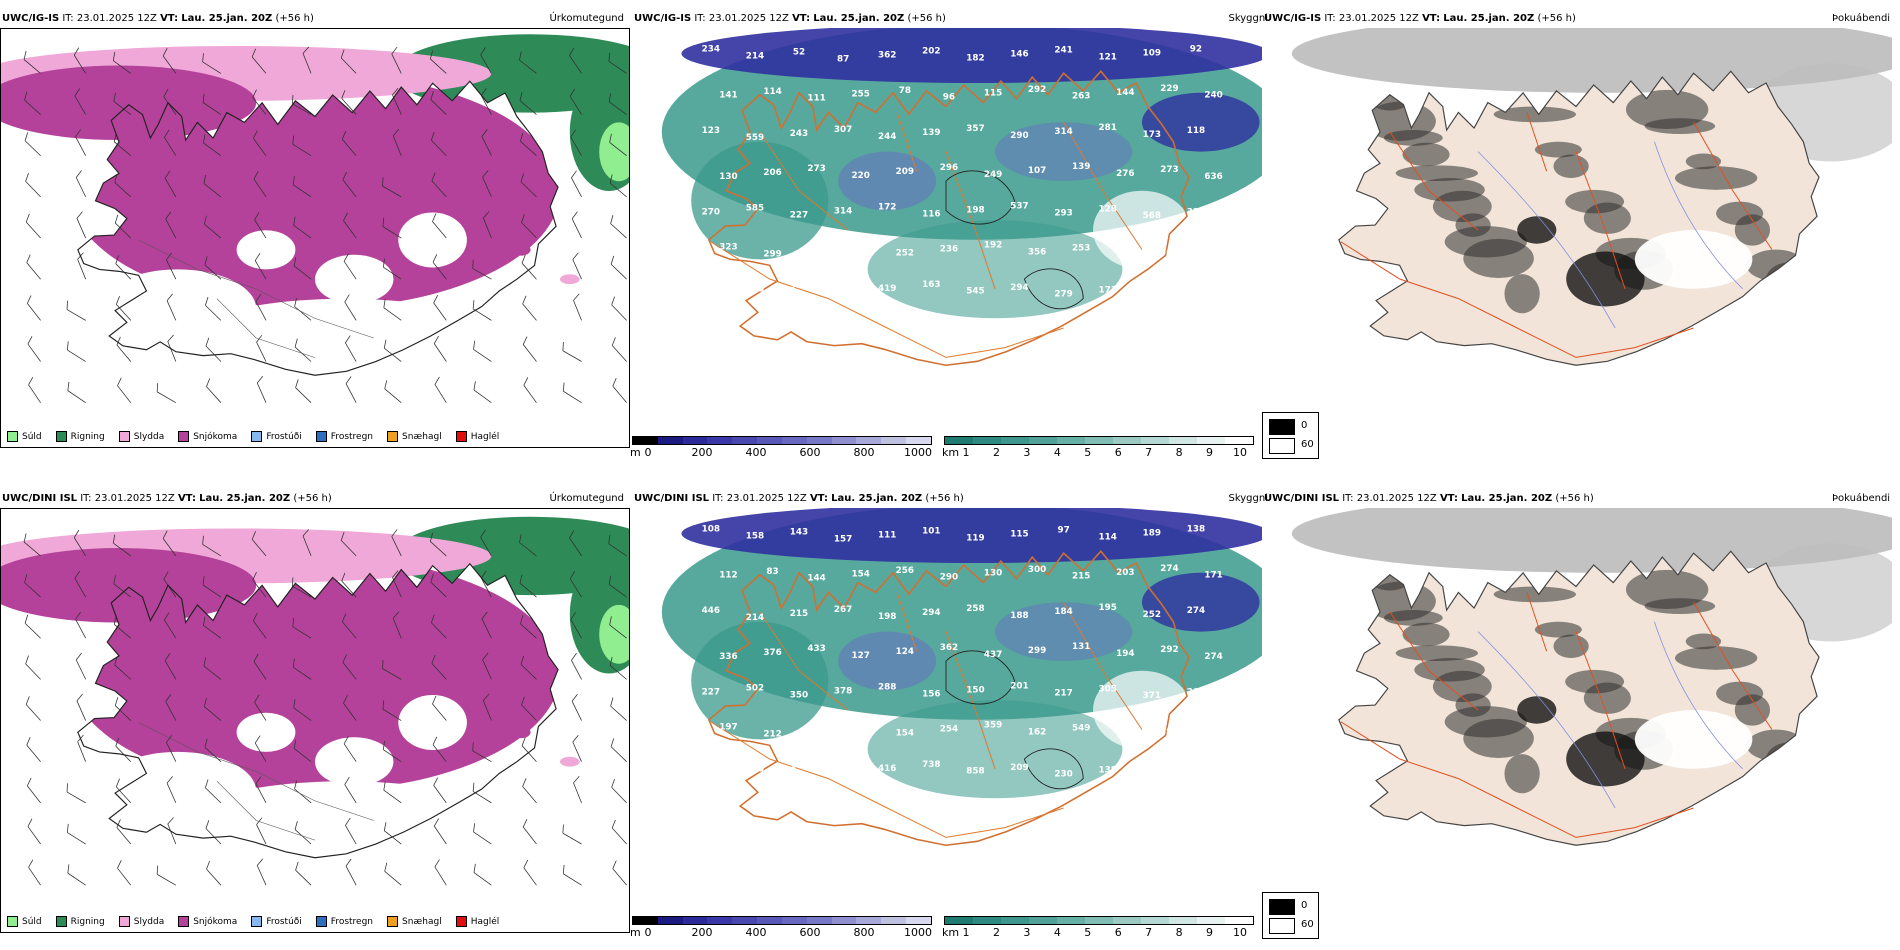  Describe the element at coordinates (931, 52) in the screenshot. I see `cloudbase-value-label: 202` at that location.